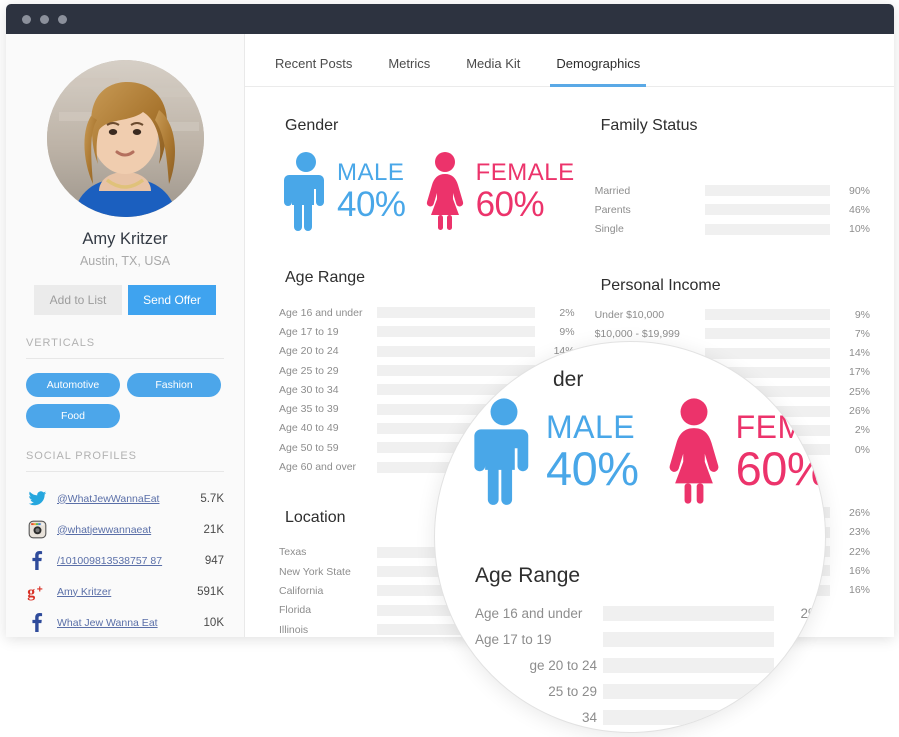  I want to click on bar-label: California, so click(301, 590).